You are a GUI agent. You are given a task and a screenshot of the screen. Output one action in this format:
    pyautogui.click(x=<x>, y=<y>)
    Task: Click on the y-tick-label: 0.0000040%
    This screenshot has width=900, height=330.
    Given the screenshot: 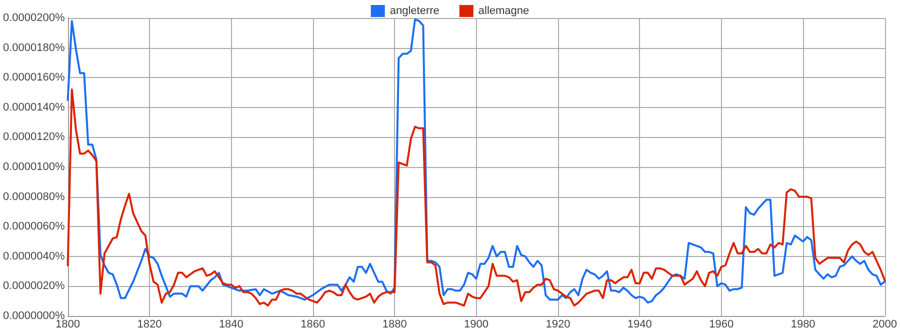 What is the action you would take?
    pyautogui.click(x=33, y=256)
    